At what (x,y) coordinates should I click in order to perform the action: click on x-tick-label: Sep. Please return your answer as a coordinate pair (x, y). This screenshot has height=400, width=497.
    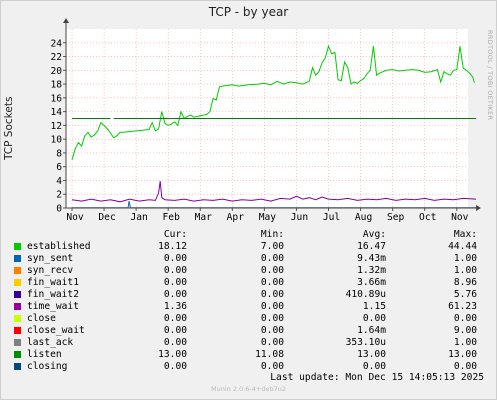
    Looking at the image, I should click on (396, 217).